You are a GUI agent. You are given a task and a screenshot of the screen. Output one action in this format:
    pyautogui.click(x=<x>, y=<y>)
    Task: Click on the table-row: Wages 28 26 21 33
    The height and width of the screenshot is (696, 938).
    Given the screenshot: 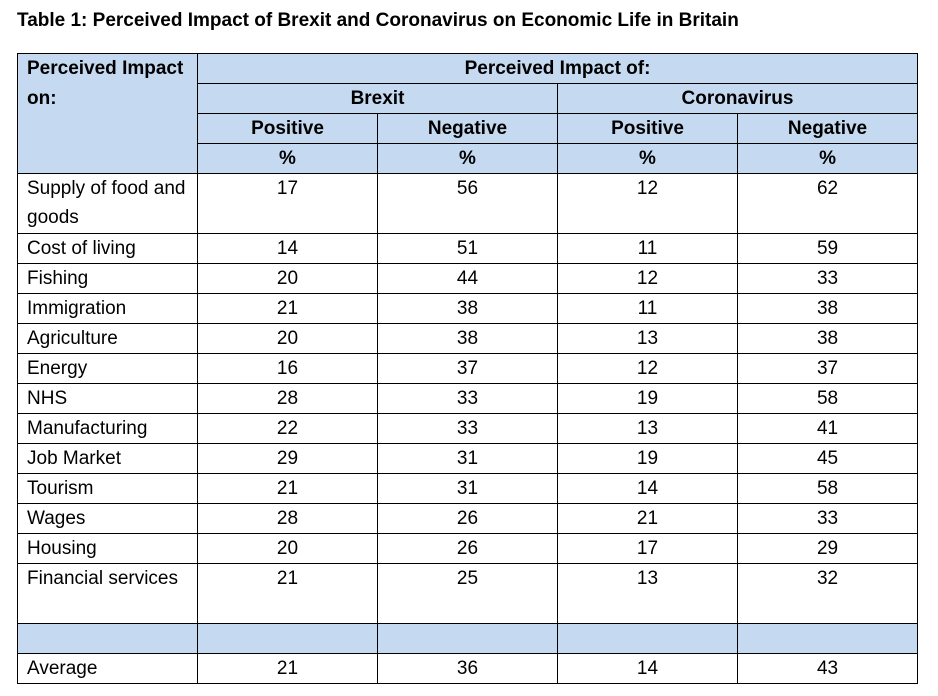 What is the action you would take?
    pyautogui.click(x=468, y=518)
    